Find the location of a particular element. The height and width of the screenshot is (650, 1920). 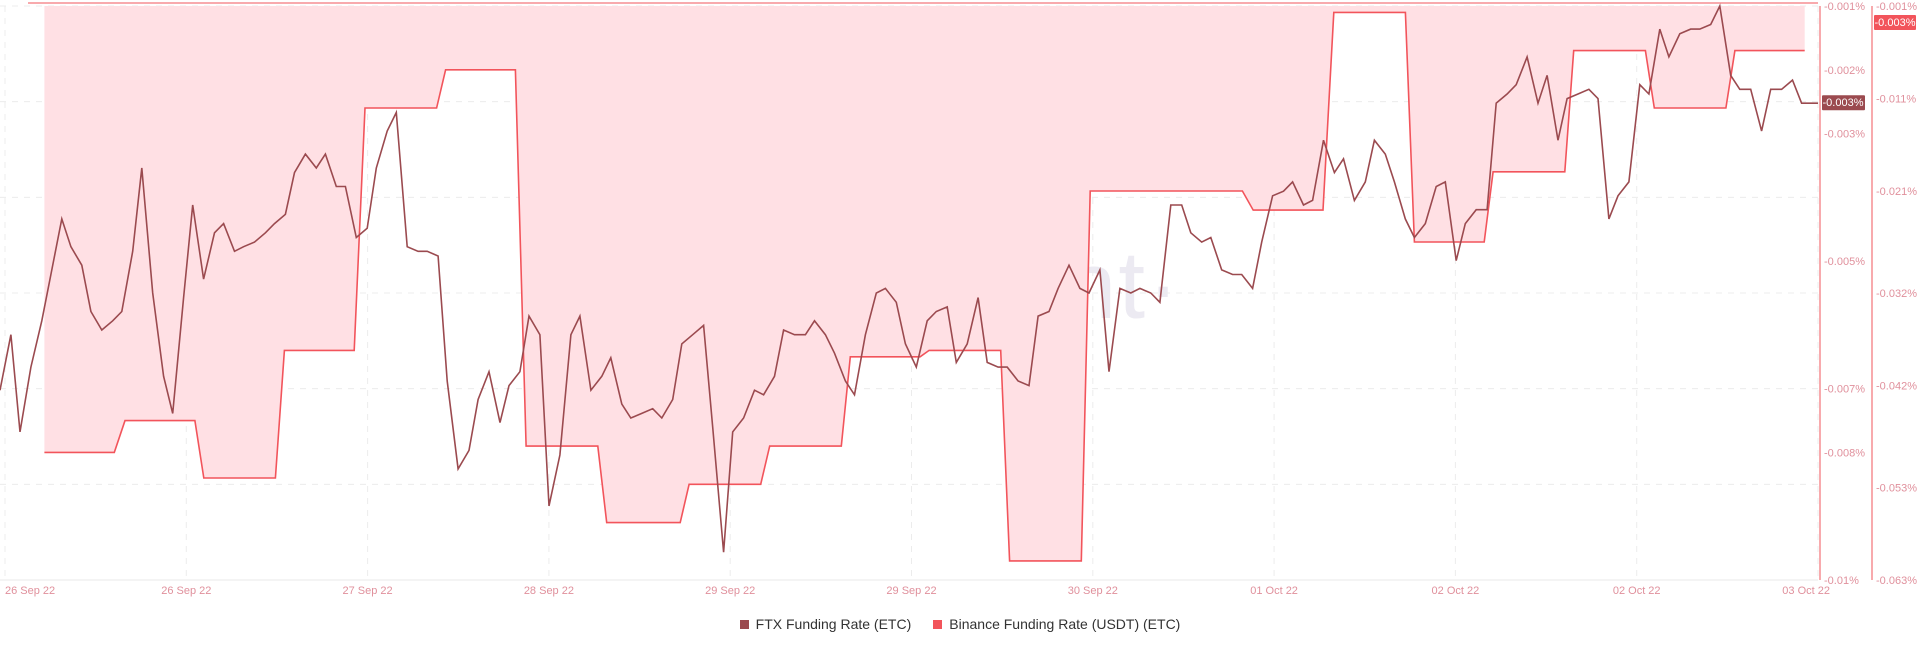

y-tick-binance-label: -0.01% is located at coordinates (1841, 581).